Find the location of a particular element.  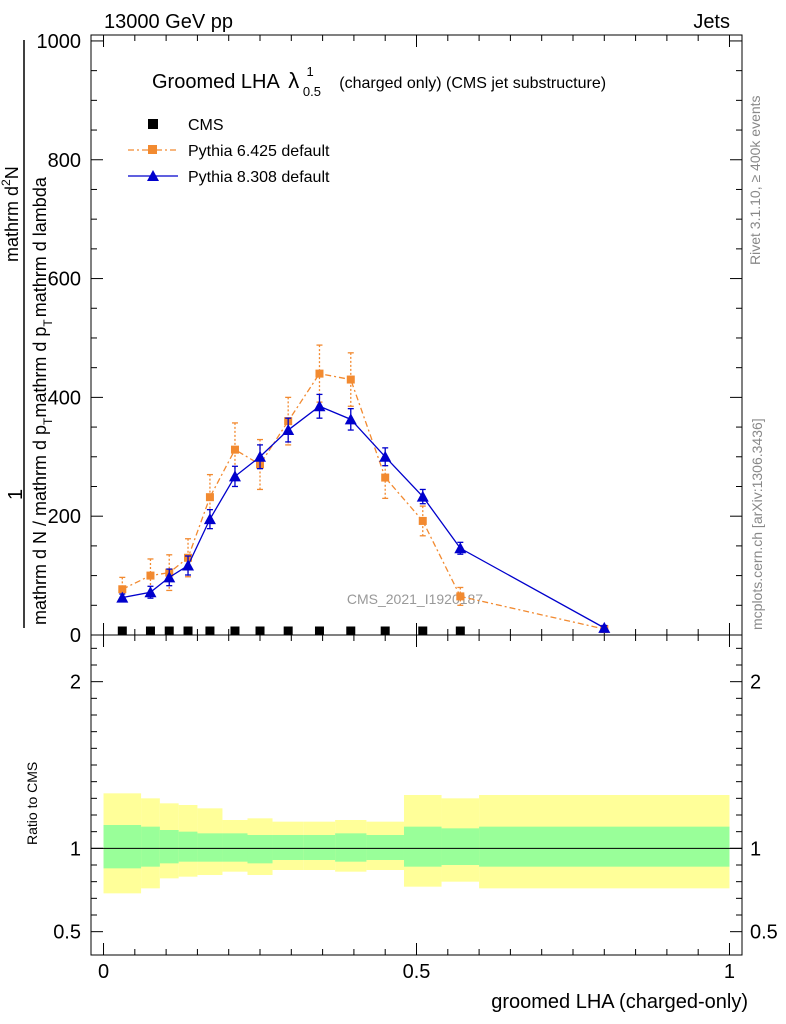

ylabel-numerator: mathrm d2N is located at coordinates (11, 214).